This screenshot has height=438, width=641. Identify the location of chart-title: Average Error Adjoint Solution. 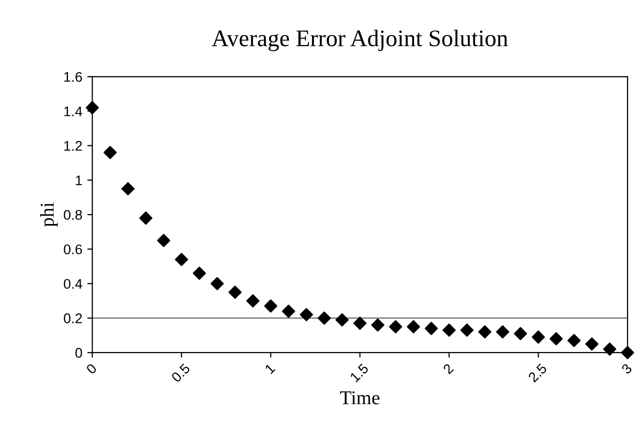
(360, 41).